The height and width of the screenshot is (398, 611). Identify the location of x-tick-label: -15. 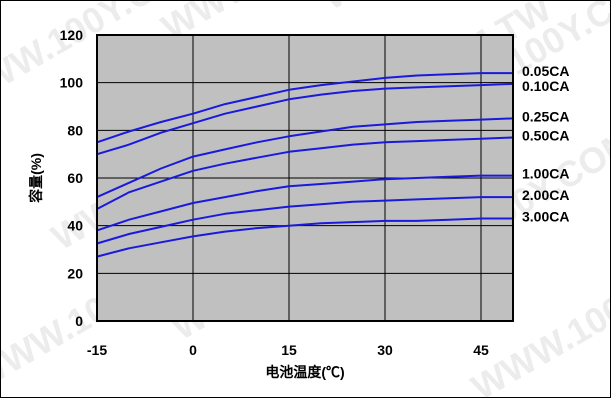
(97, 350).